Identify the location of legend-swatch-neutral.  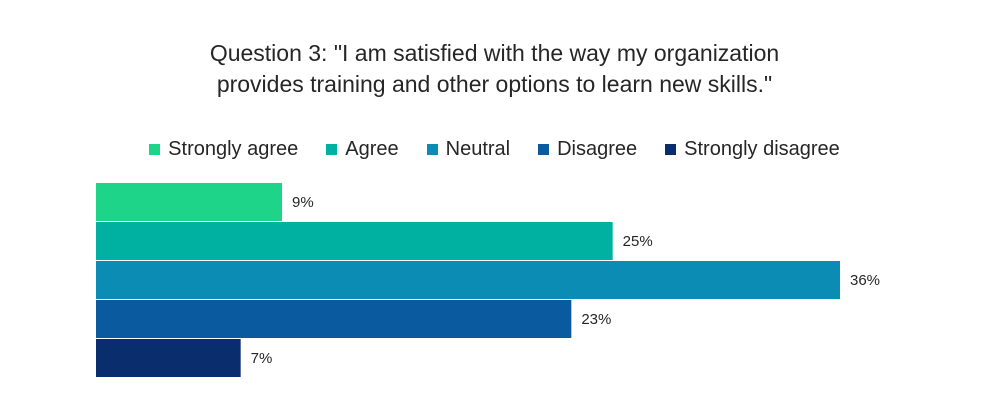
(432, 149).